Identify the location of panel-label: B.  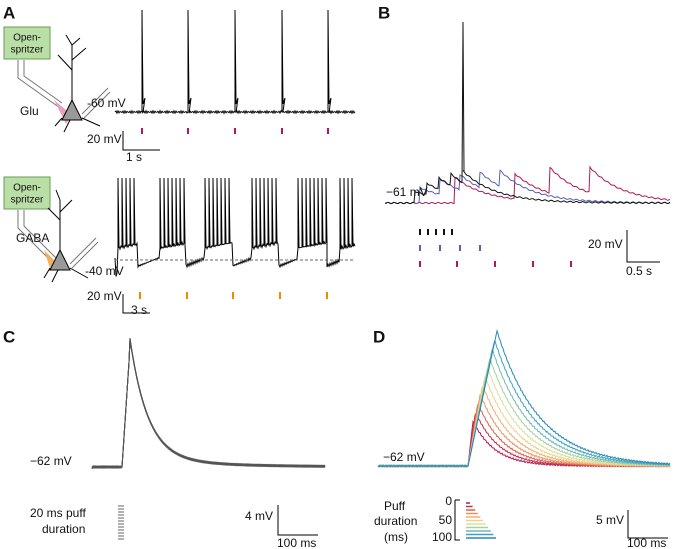
(384, 12).